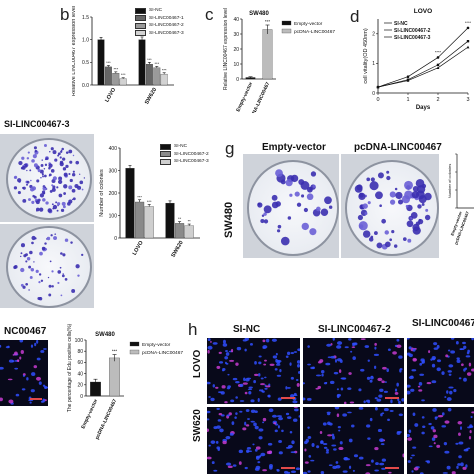  What do you see at coordinates (178, 249) in the screenshot?
I see `category-label: SW620` at bounding box center [178, 249].